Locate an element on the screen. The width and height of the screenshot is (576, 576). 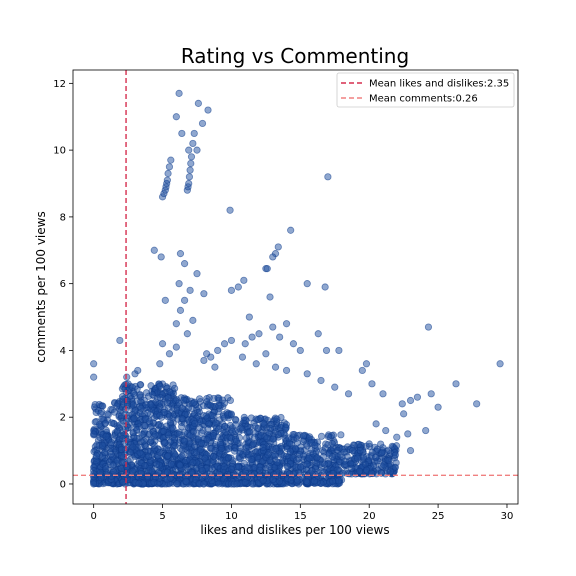
x-tick-label: 5 is located at coordinates (162, 516).